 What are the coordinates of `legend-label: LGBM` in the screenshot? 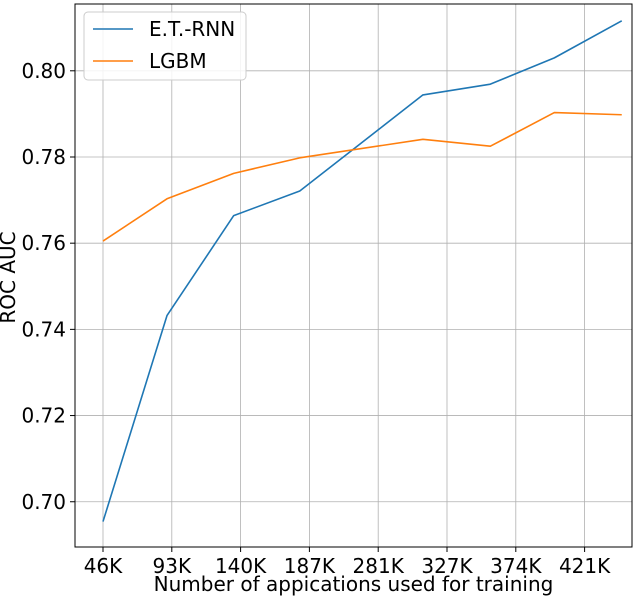 It's located at (178, 61).